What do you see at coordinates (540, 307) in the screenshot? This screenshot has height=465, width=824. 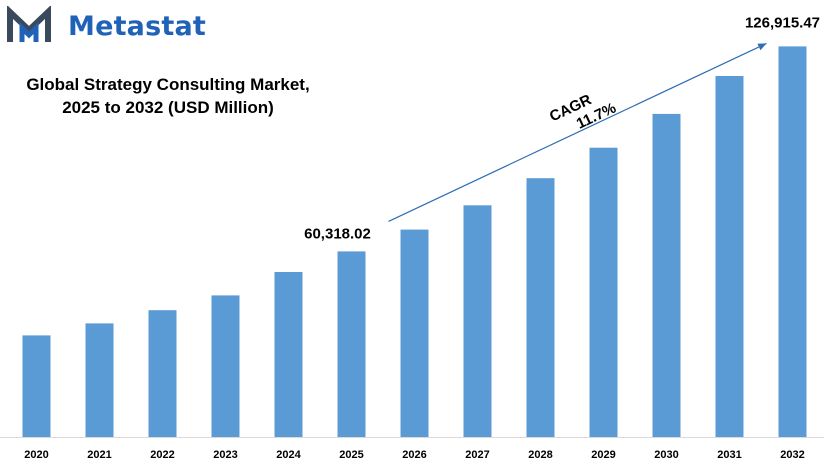 I see `bar-2028` at bounding box center [540, 307].